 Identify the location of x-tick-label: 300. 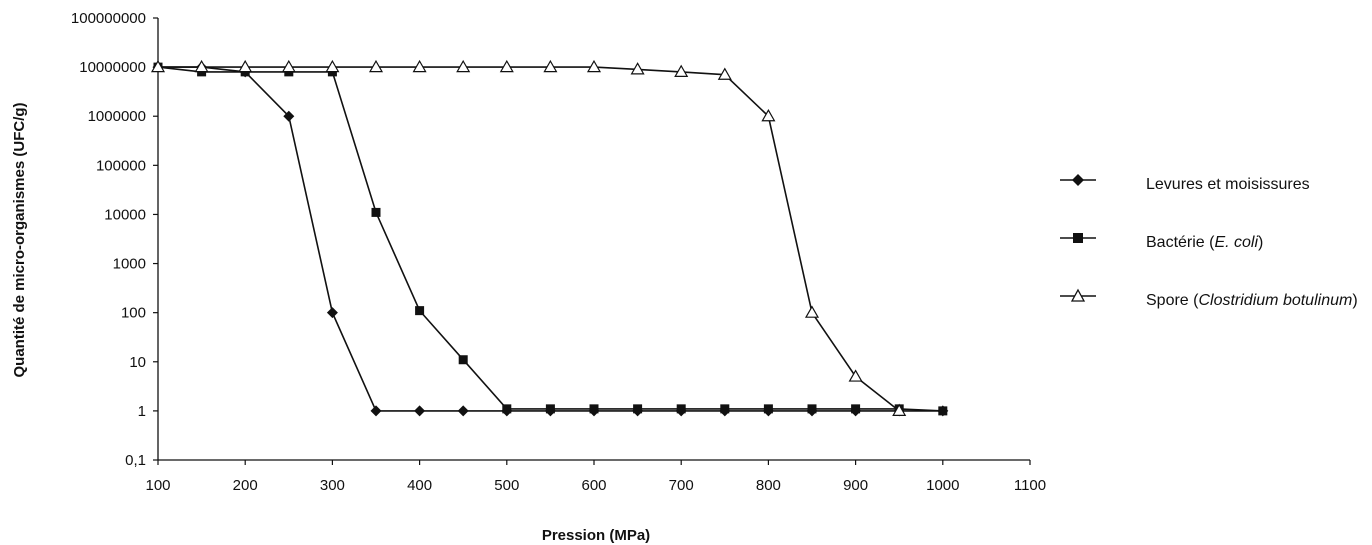
(332, 485).